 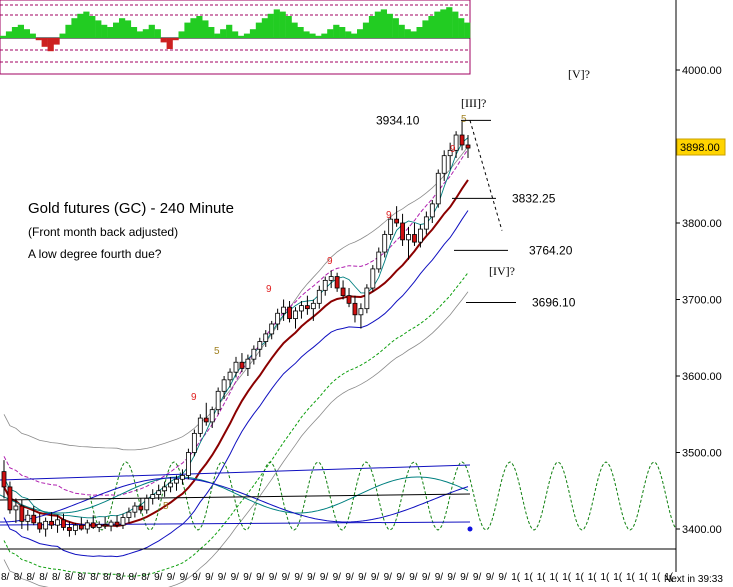 What do you see at coordinates (217, 351) in the screenshot?
I see `count-label: 5` at bounding box center [217, 351].